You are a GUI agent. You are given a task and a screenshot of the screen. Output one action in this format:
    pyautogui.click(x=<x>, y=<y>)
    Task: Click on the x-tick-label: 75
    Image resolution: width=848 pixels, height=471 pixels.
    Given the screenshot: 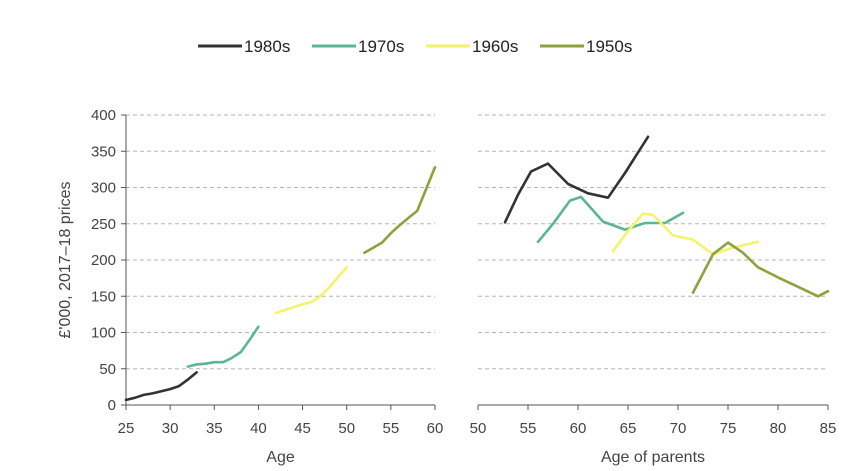 What is the action you would take?
    pyautogui.click(x=728, y=428)
    